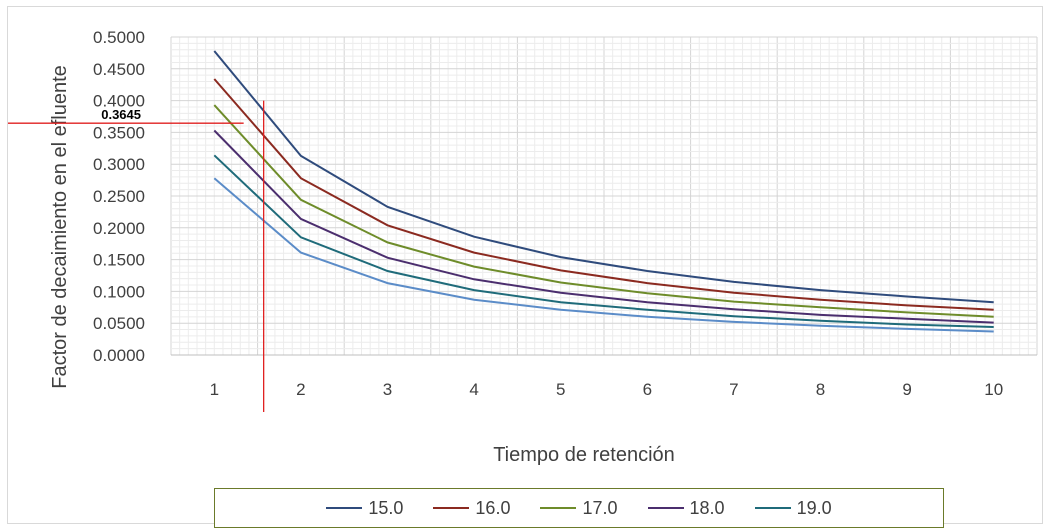 The height and width of the screenshot is (531, 1052). Describe the element at coordinates (493, 507) in the screenshot. I see `legend-label: 16.0` at that location.